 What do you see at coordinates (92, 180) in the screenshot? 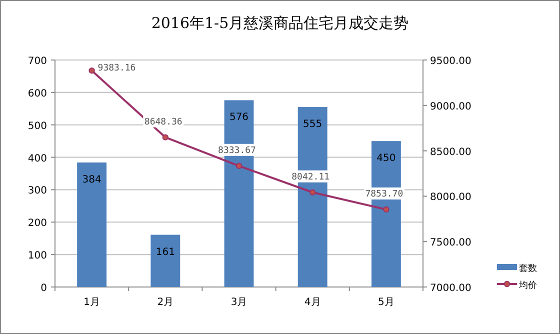
I see `data-label: 384` at bounding box center [92, 180].